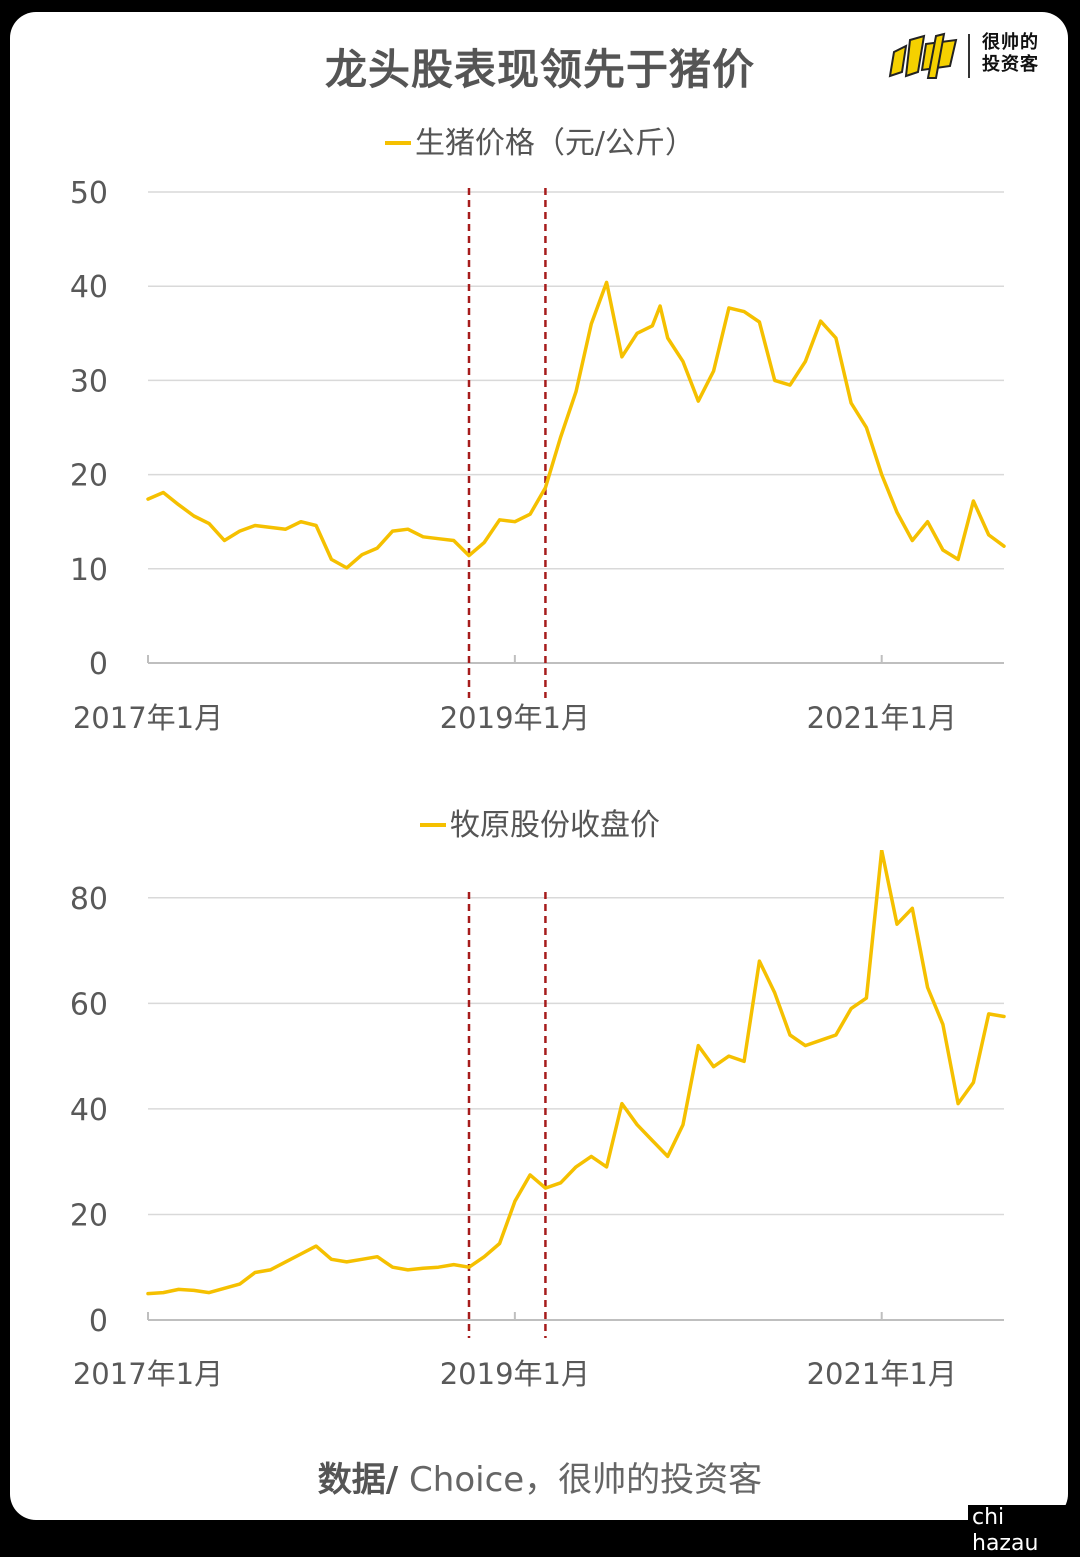 This screenshot has width=1080, height=1557. What do you see at coordinates (576, 425) in the screenshot?
I see `series-line` at bounding box center [576, 425].